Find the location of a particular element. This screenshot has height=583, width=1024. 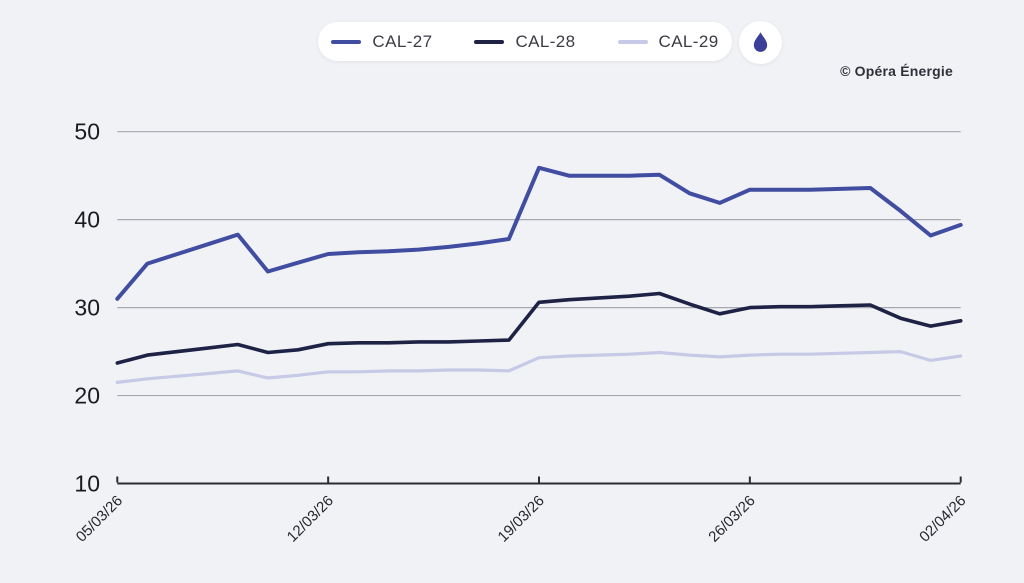

y-axis-tick-label: 10 is located at coordinates (87, 484).